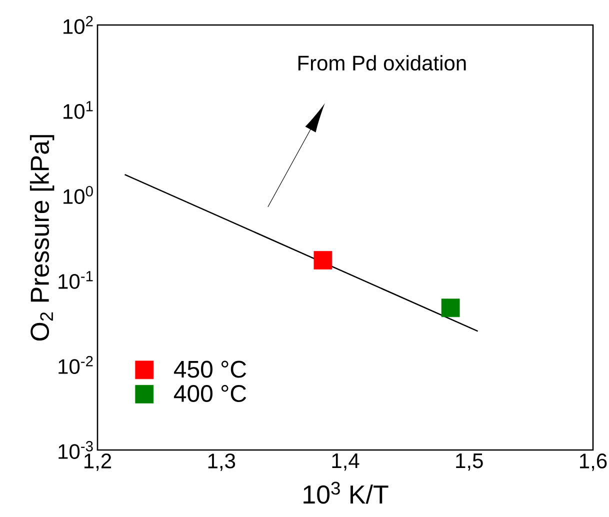  I want to click on annotation: From Pd oxidation, so click(382, 63).